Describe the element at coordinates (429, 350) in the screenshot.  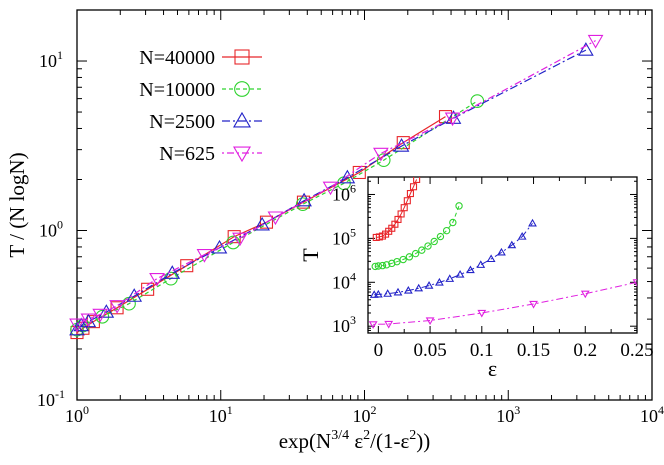
I see `inset-x-tick-label: 0.05` at that location.